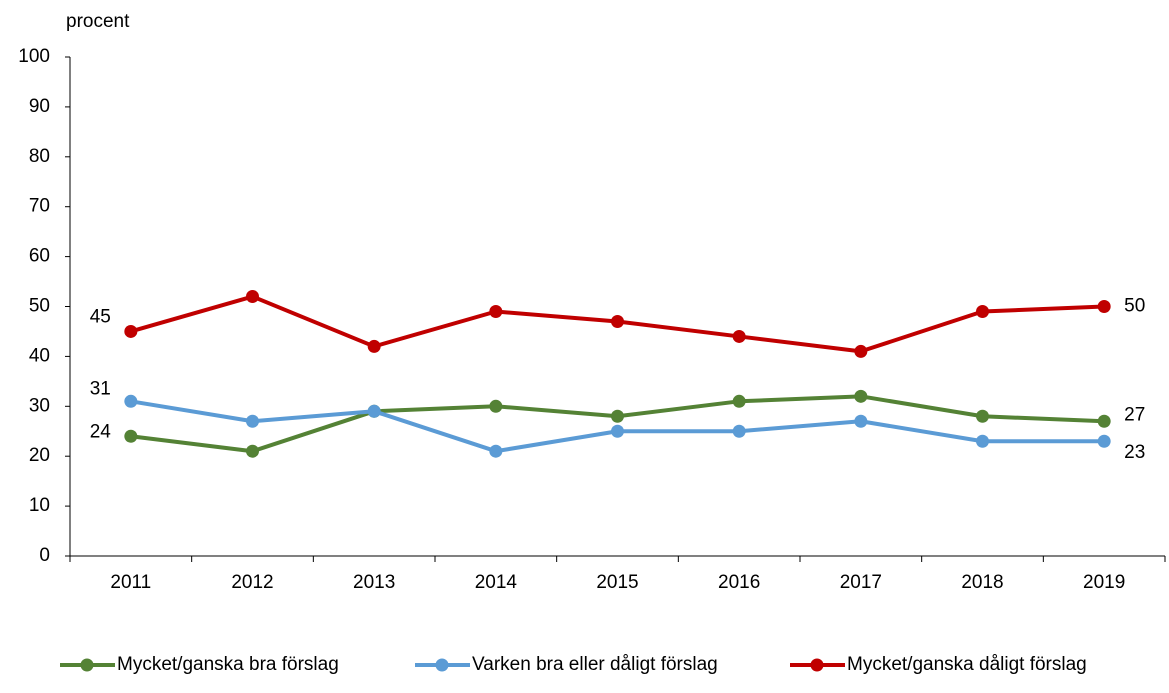 The image size is (1169, 693). I want to click on legend-label: Mycket/ganska bra förslag, so click(228, 664).